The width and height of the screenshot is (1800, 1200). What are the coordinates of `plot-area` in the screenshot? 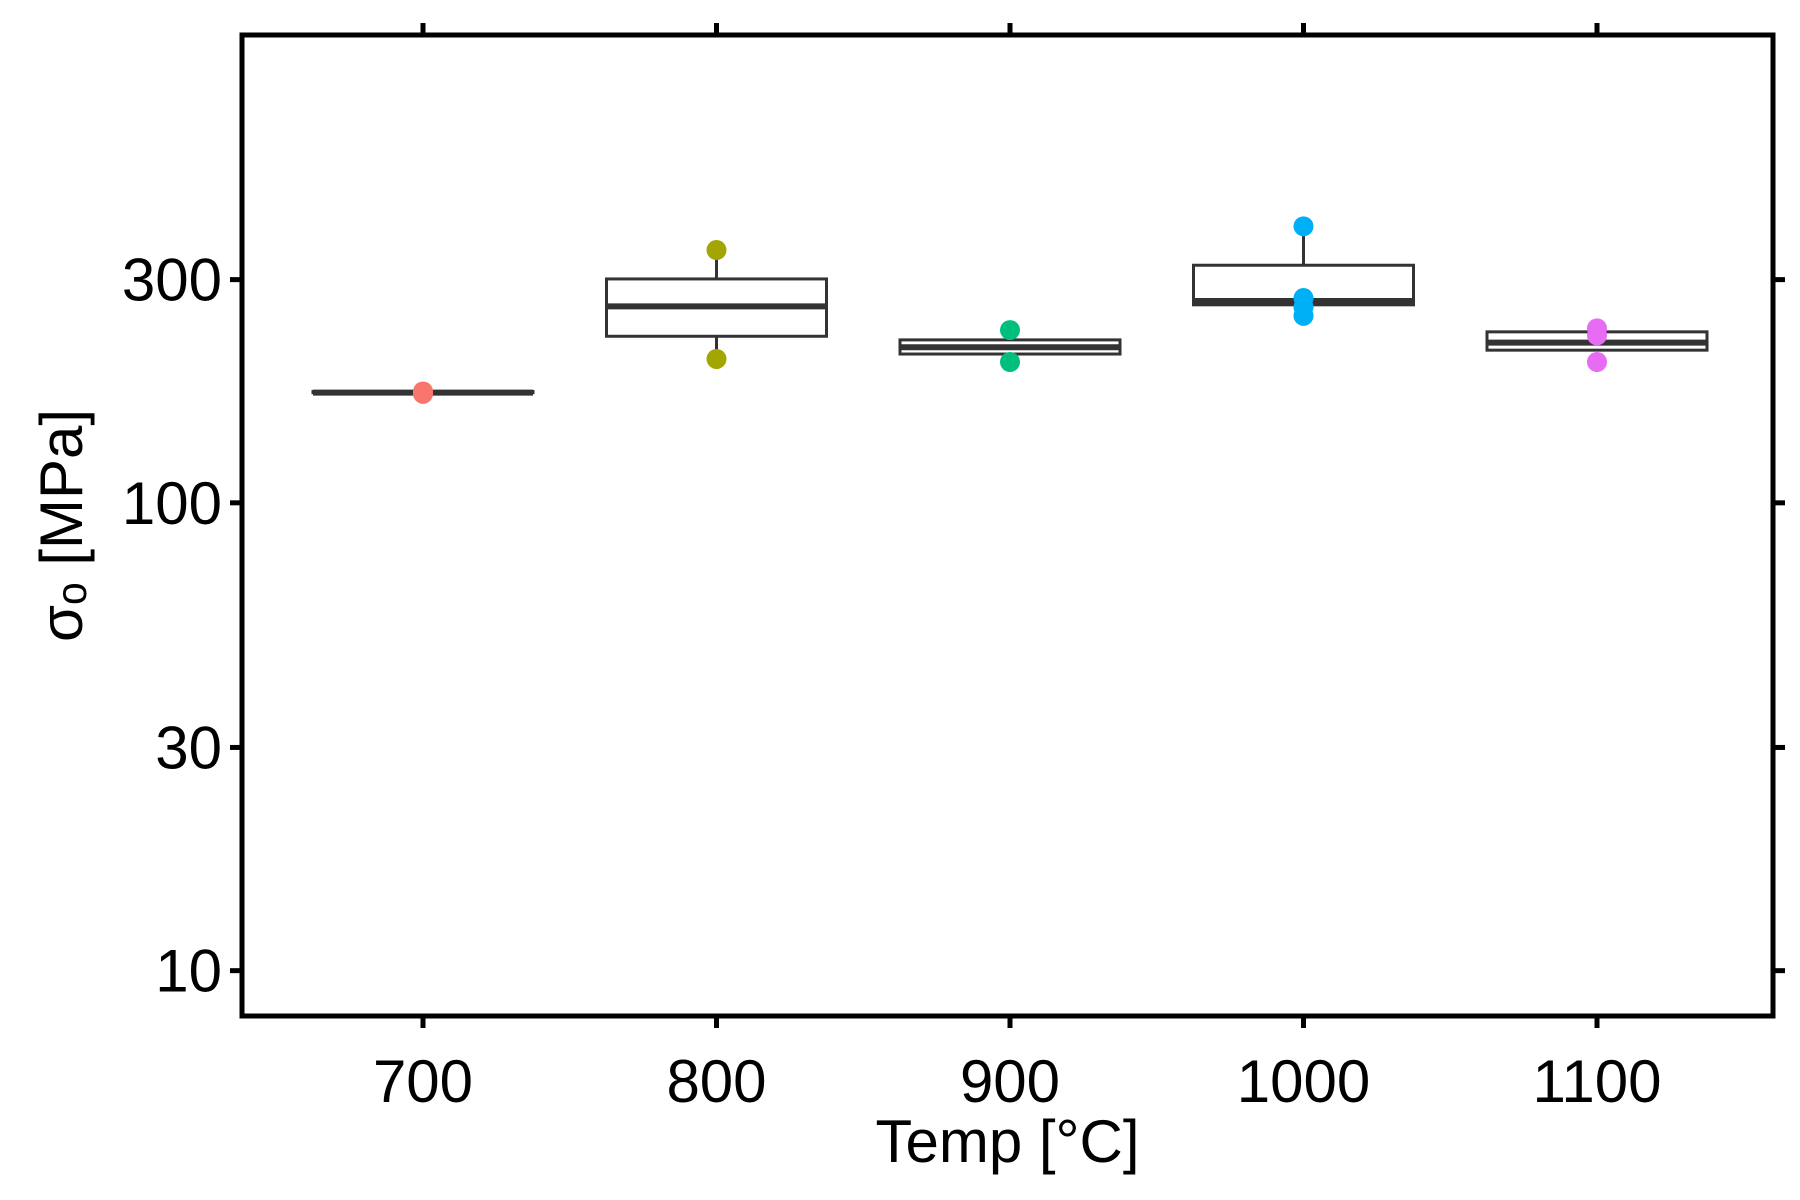 It's located at (1010, 310).